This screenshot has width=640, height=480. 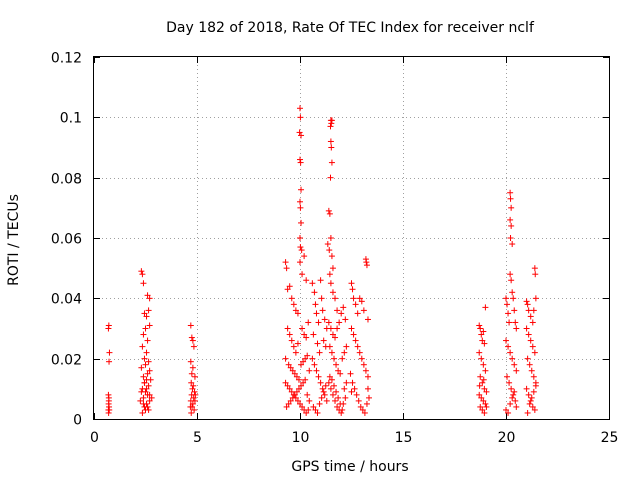 What do you see at coordinates (66, 180) in the screenshot?
I see `y-tick-label: 0.08` at bounding box center [66, 180].